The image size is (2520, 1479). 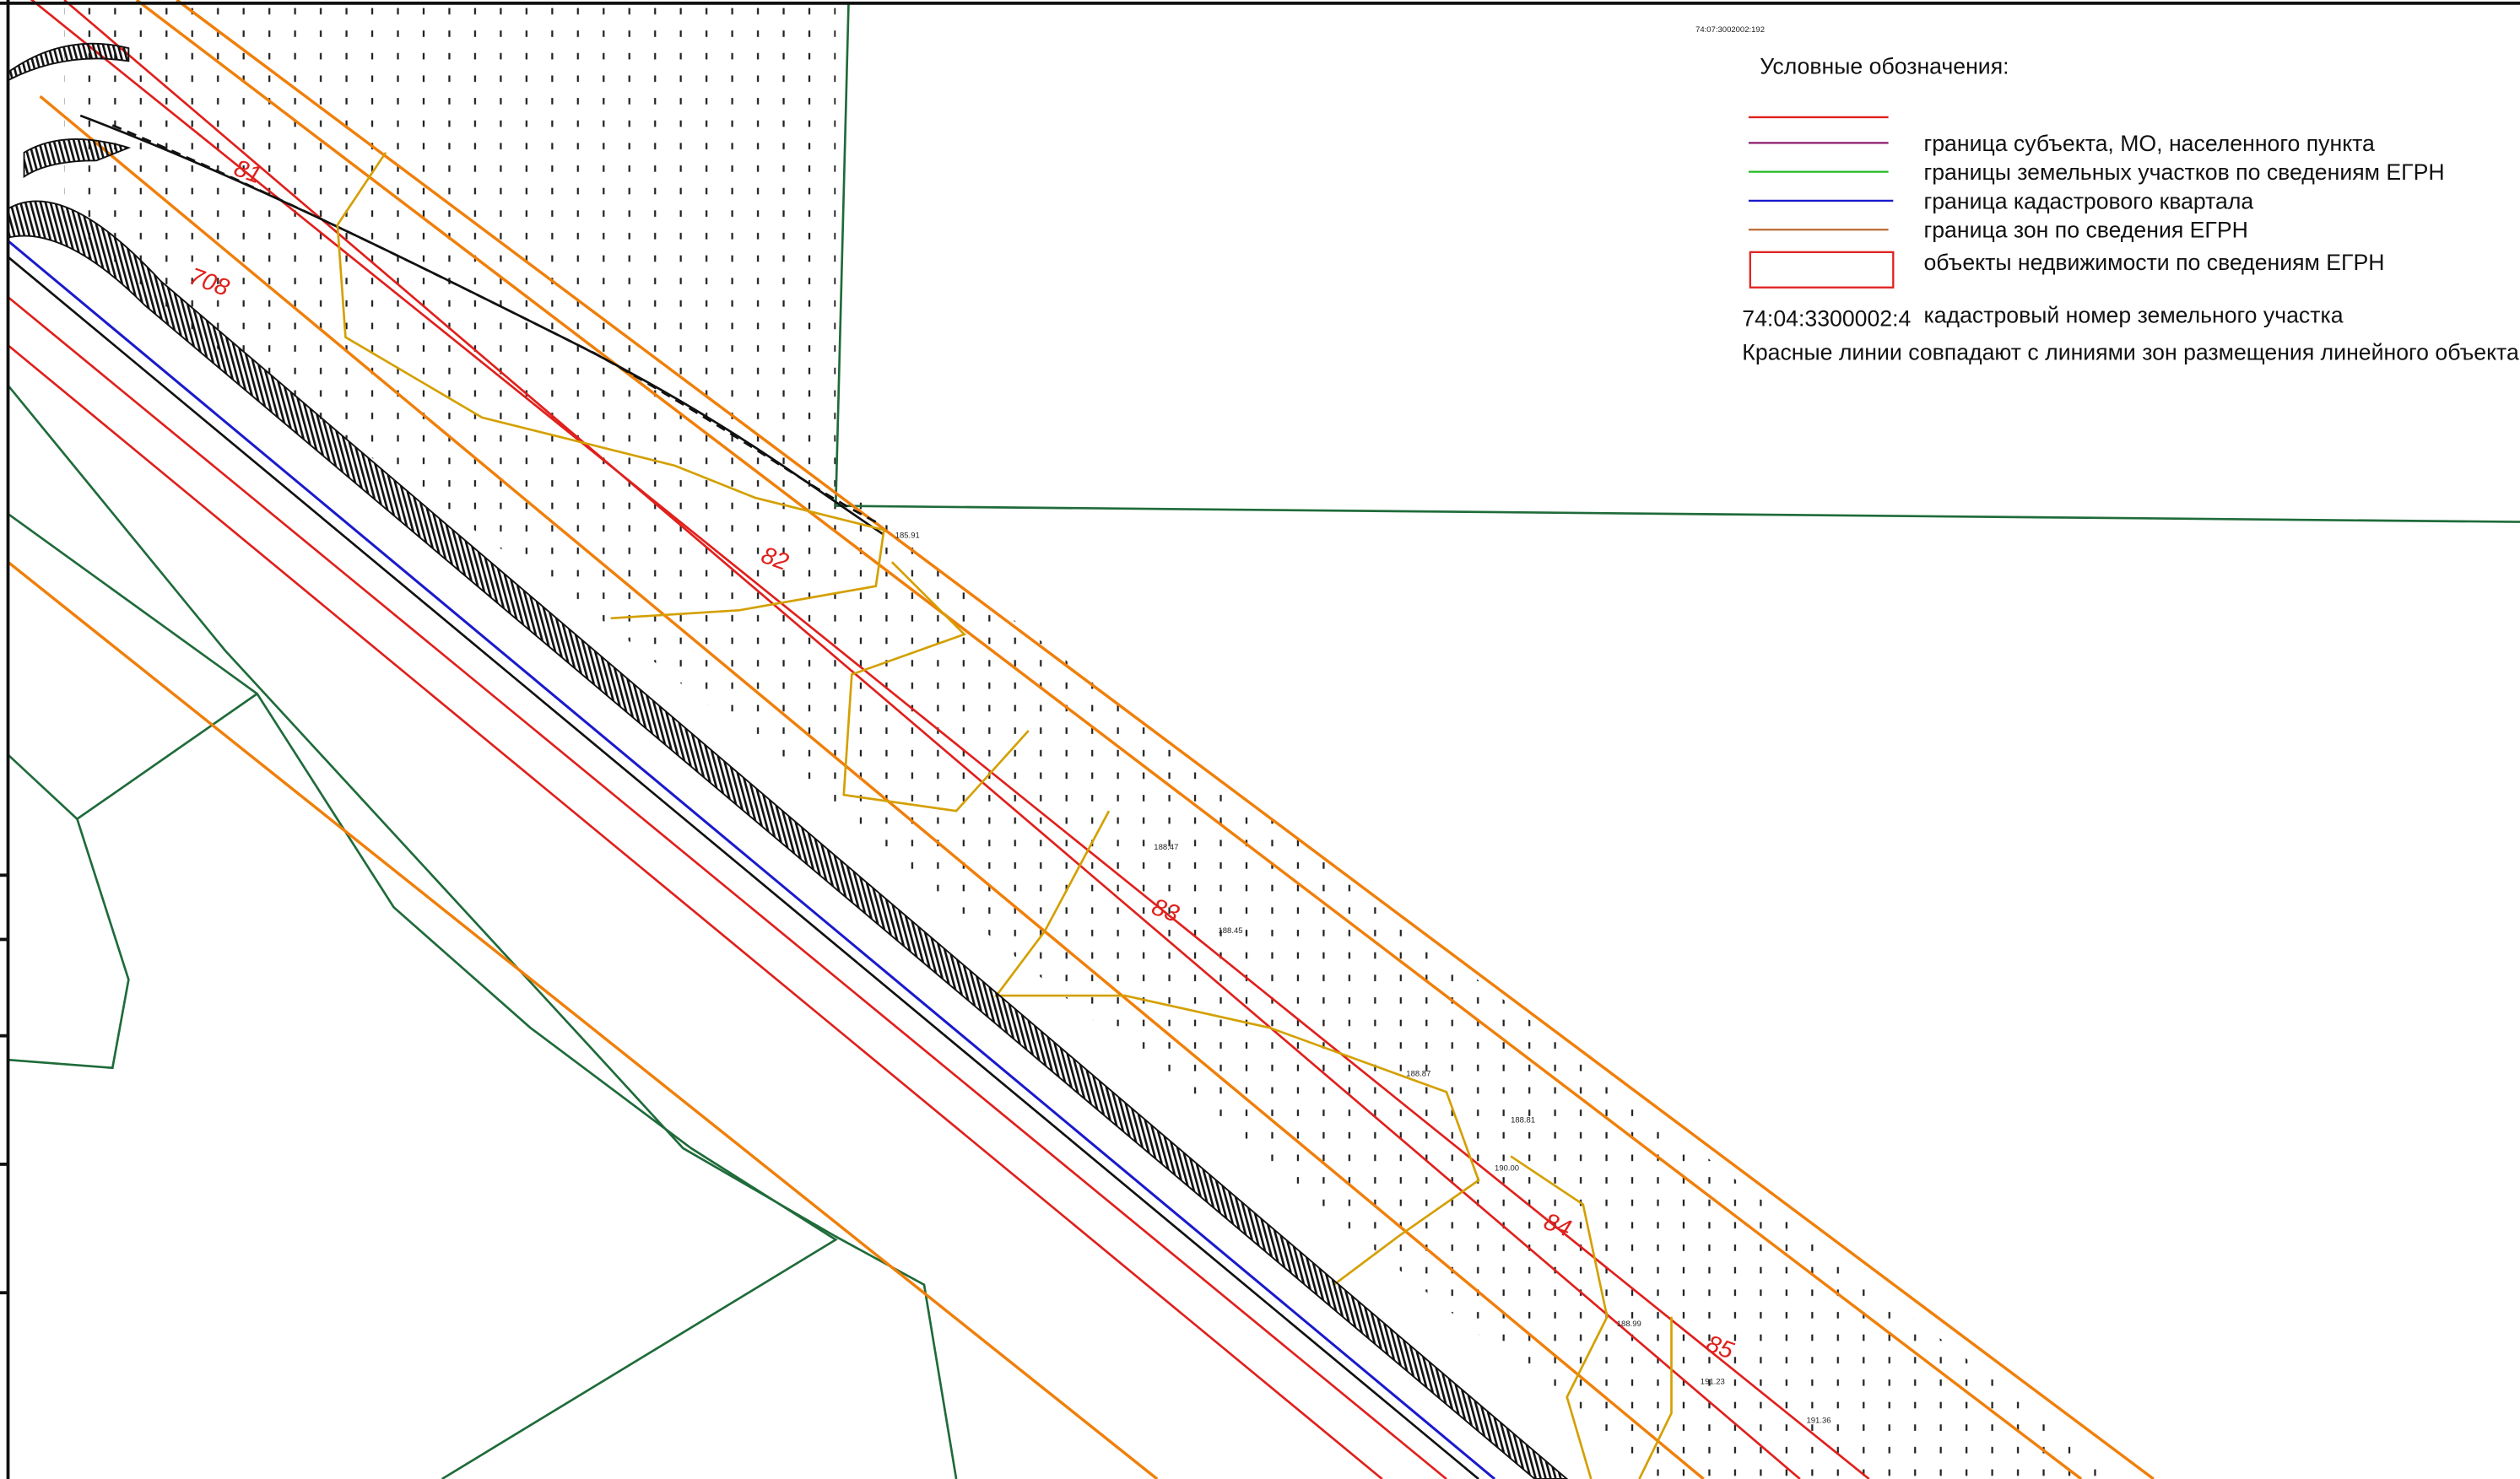 I want to click on cadastral-example: 74:04:3300002:4, so click(x=1826, y=318).